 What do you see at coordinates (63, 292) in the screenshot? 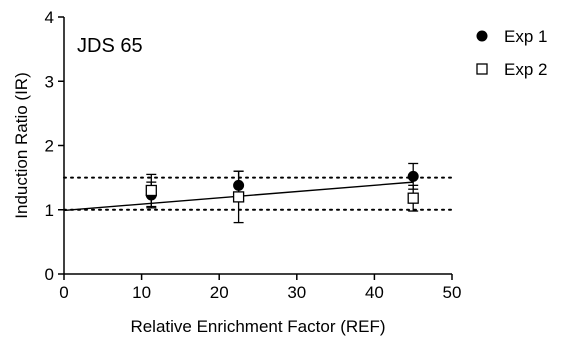
I see `x-tick-label-0: 0` at bounding box center [63, 292].